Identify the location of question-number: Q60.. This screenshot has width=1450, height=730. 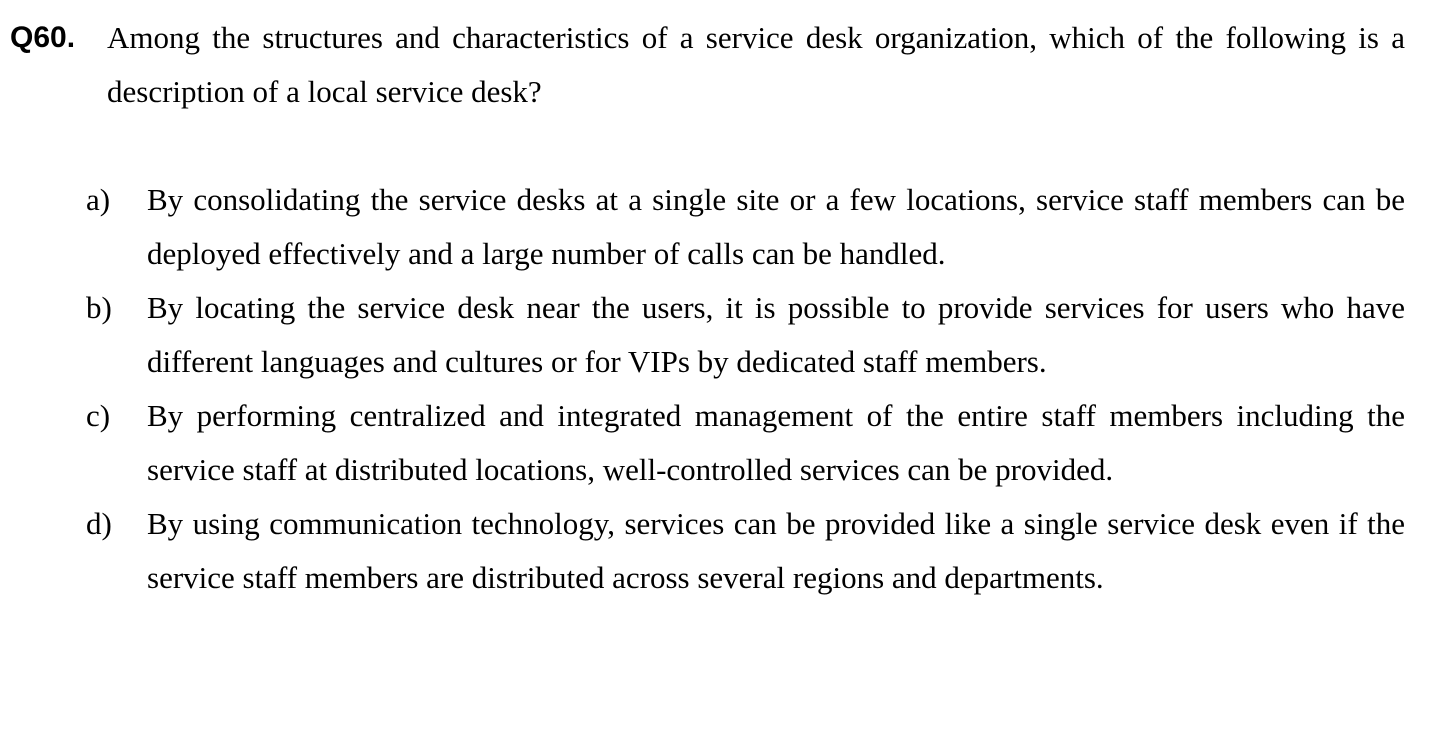
(43, 37).